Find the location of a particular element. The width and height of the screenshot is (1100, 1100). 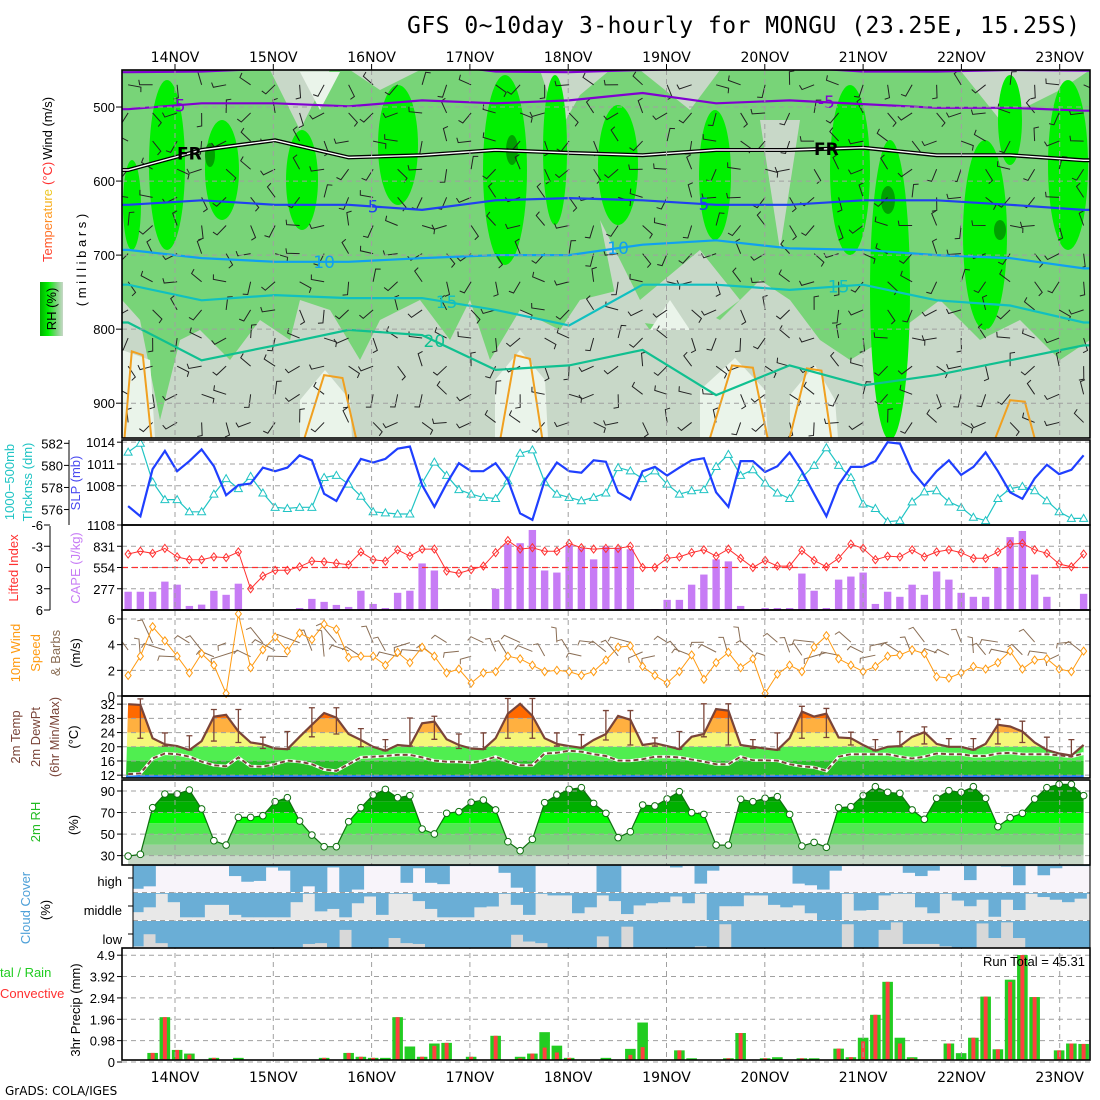

day-label-bottom: 15NOV is located at coordinates (273, 1078).